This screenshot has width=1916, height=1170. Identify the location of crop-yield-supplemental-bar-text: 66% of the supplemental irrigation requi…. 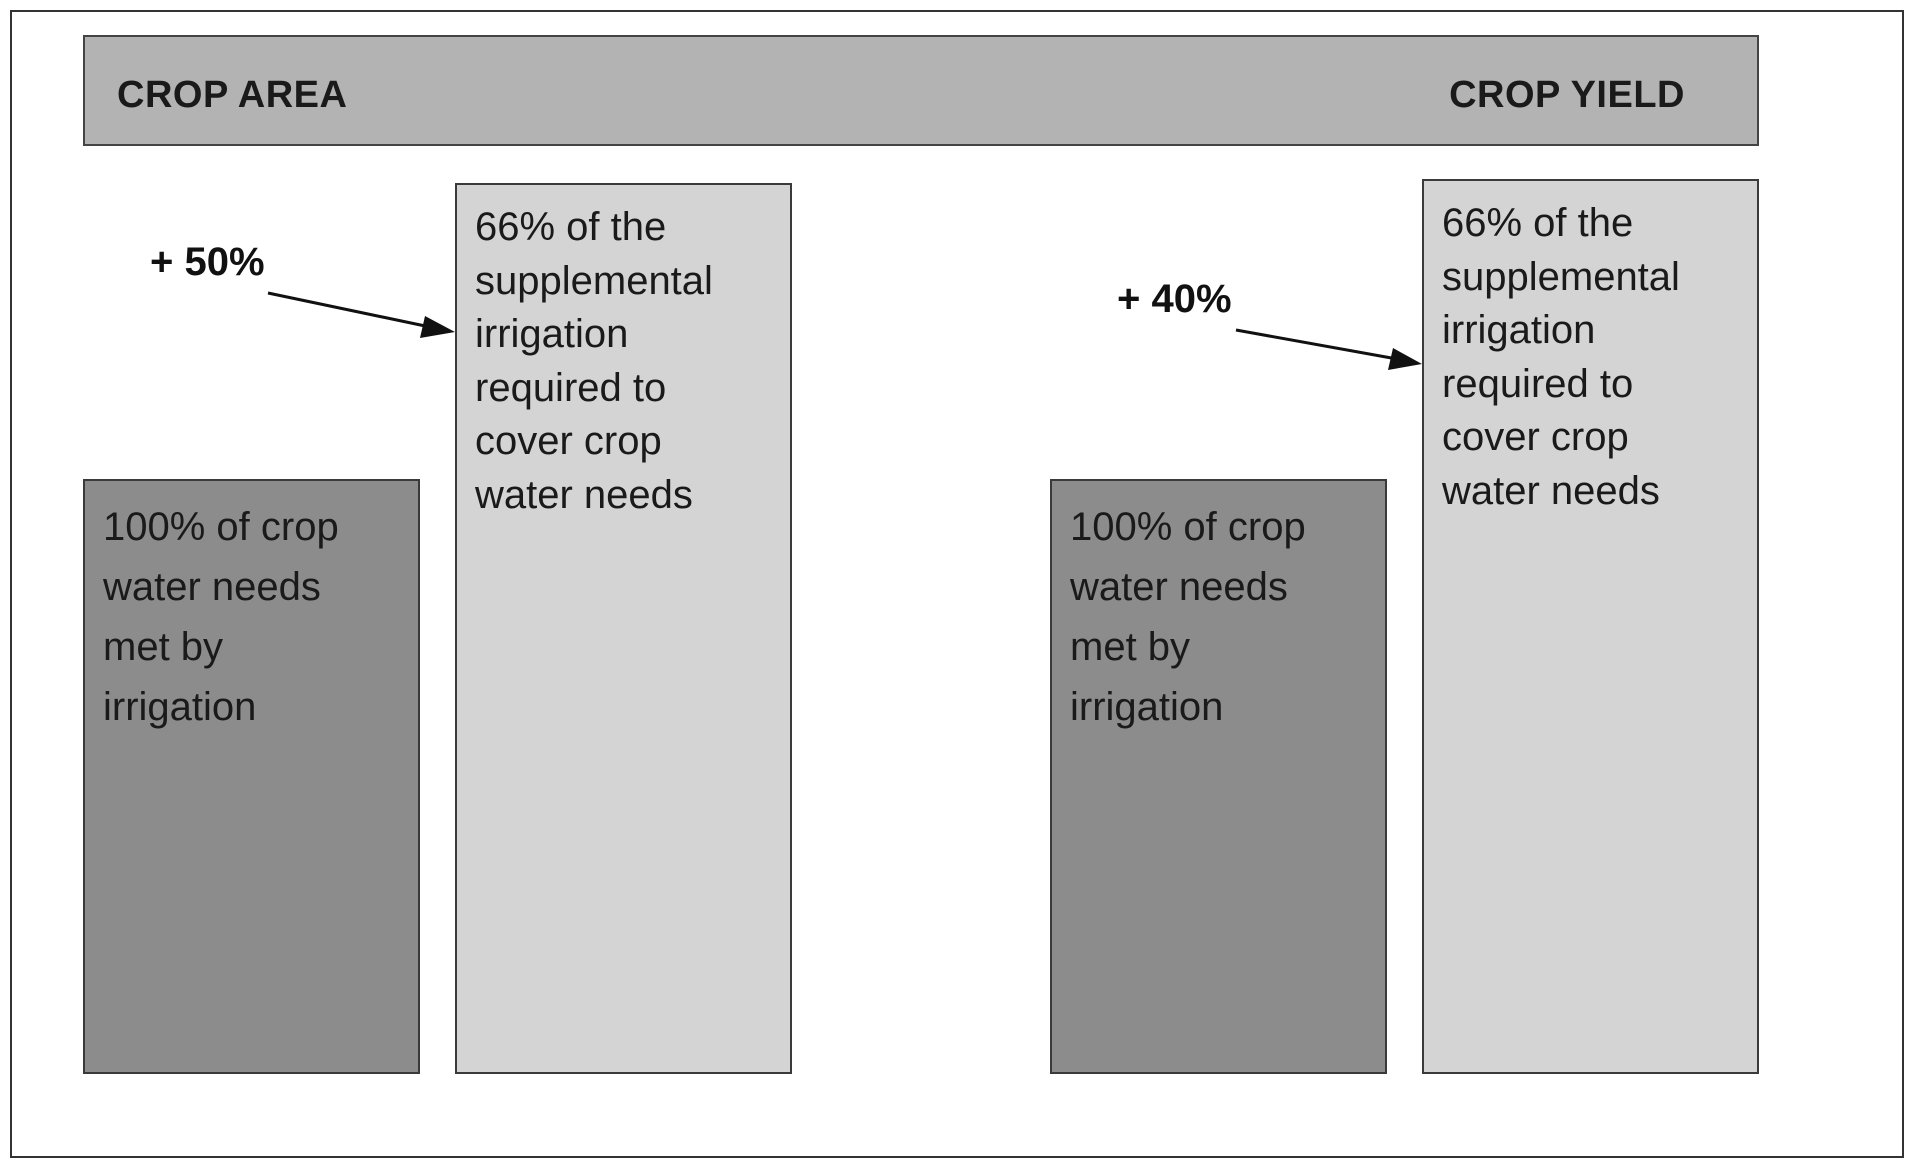
(1561, 357).